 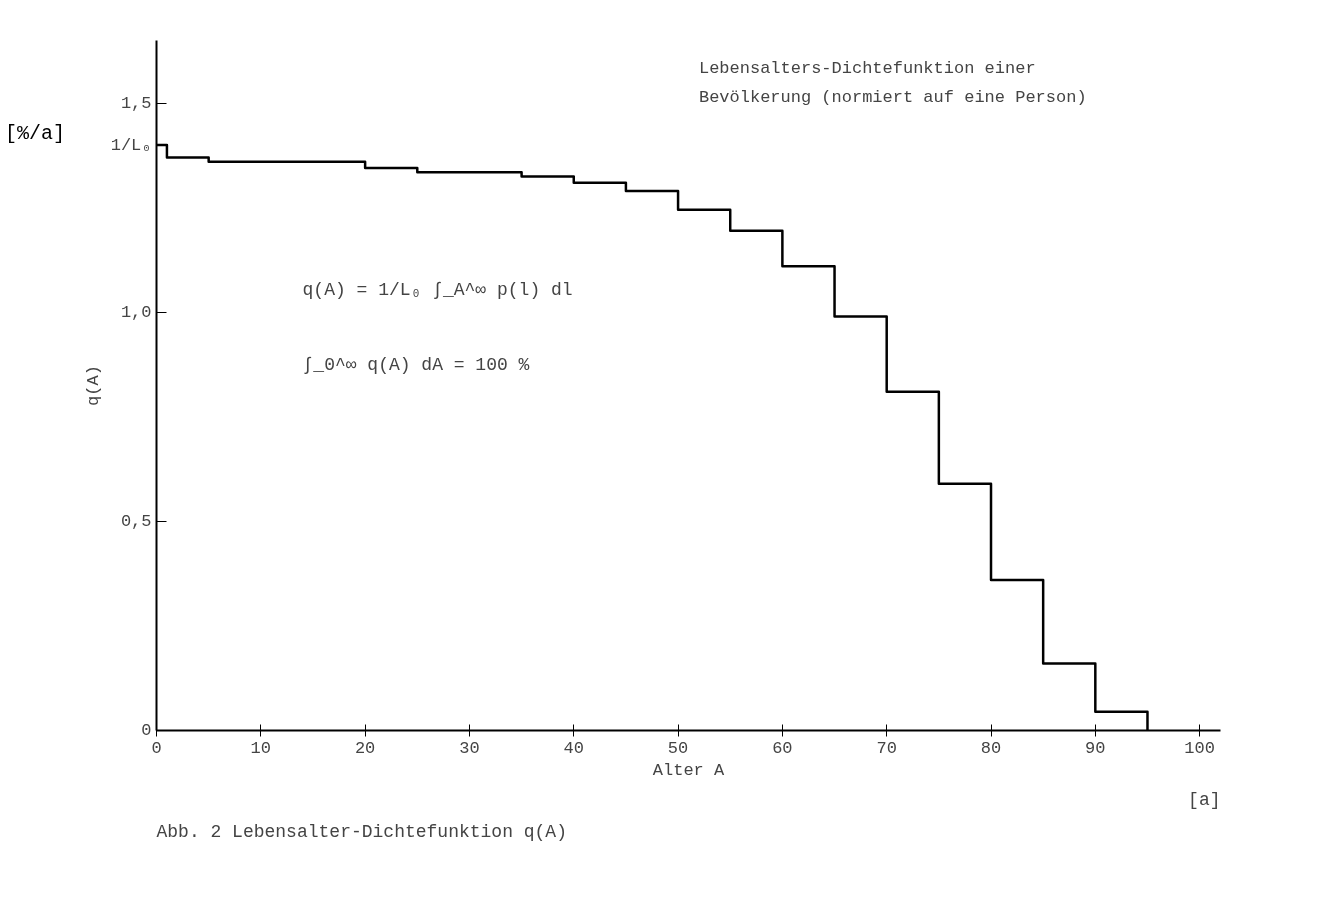 I want to click on x-tick-label: 70, so click(x=886, y=748).